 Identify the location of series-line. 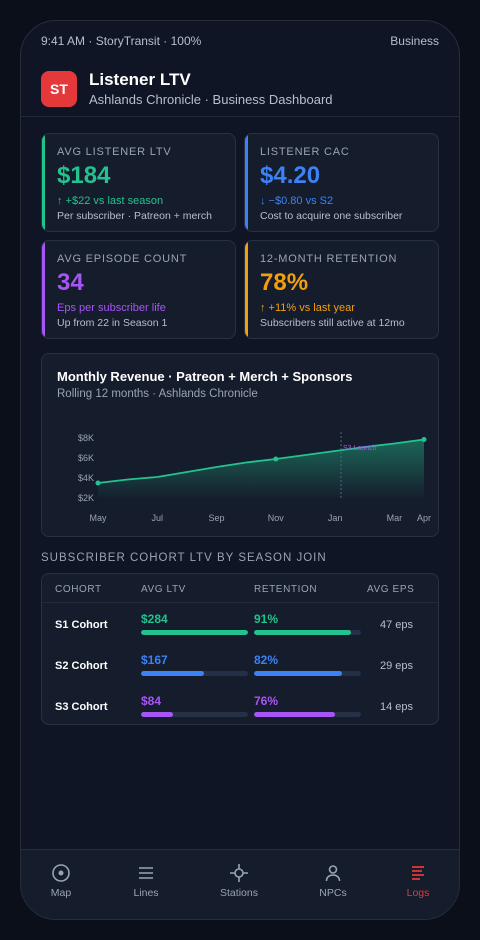
(261, 461).